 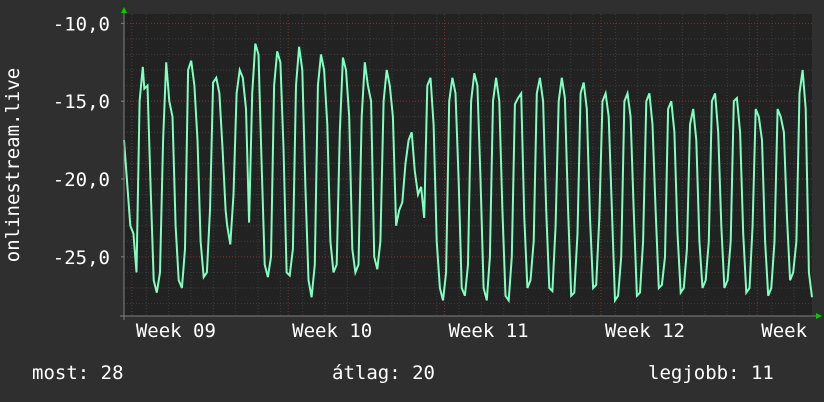 What do you see at coordinates (81, 258) in the screenshot?
I see `y-tick-label: -25,0` at bounding box center [81, 258].